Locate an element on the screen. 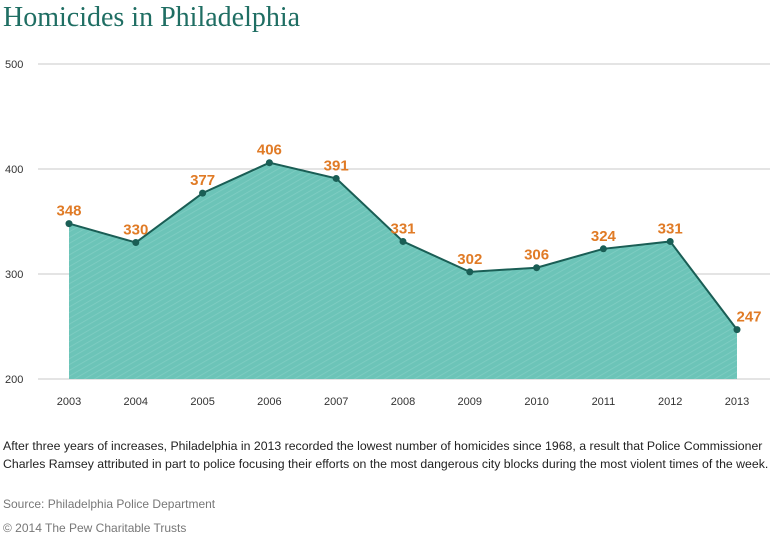 The height and width of the screenshot is (547, 776). x-tick-label: 2004 is located at coordinates (136, 402).